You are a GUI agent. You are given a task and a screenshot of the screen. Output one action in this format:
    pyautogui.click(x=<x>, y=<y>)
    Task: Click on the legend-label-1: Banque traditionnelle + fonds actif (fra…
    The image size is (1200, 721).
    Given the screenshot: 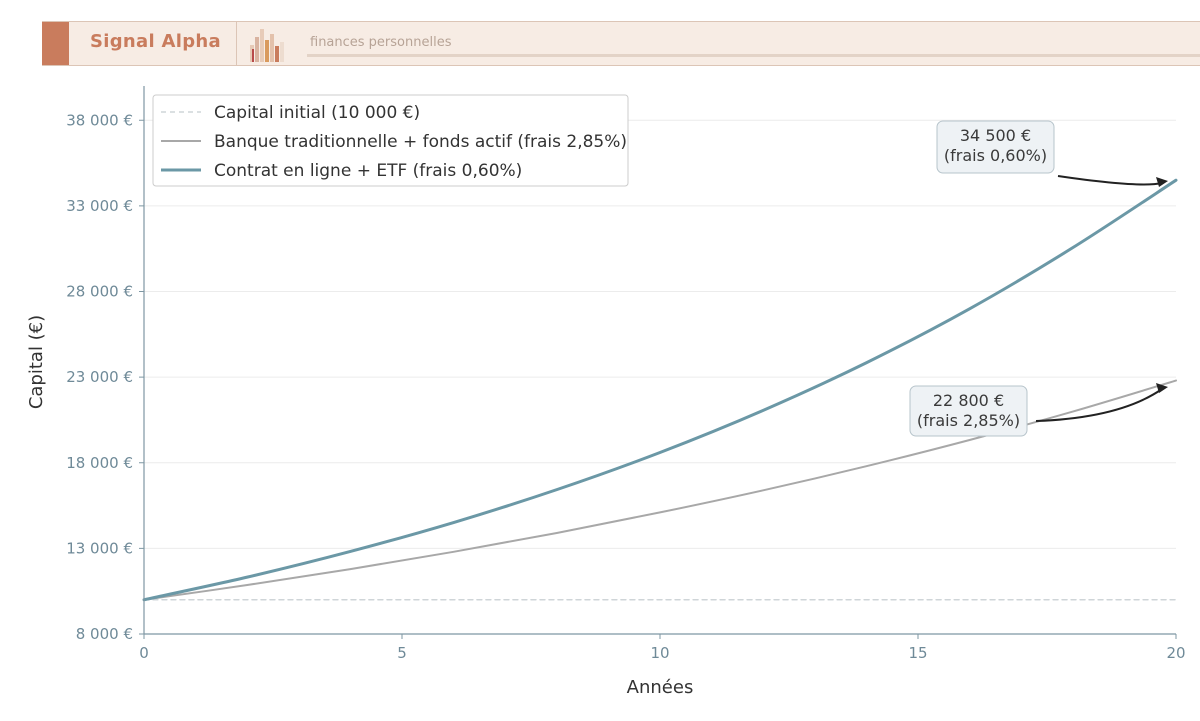 What is the action you would take?
    pyautogui.click(x=420, y=142)
    